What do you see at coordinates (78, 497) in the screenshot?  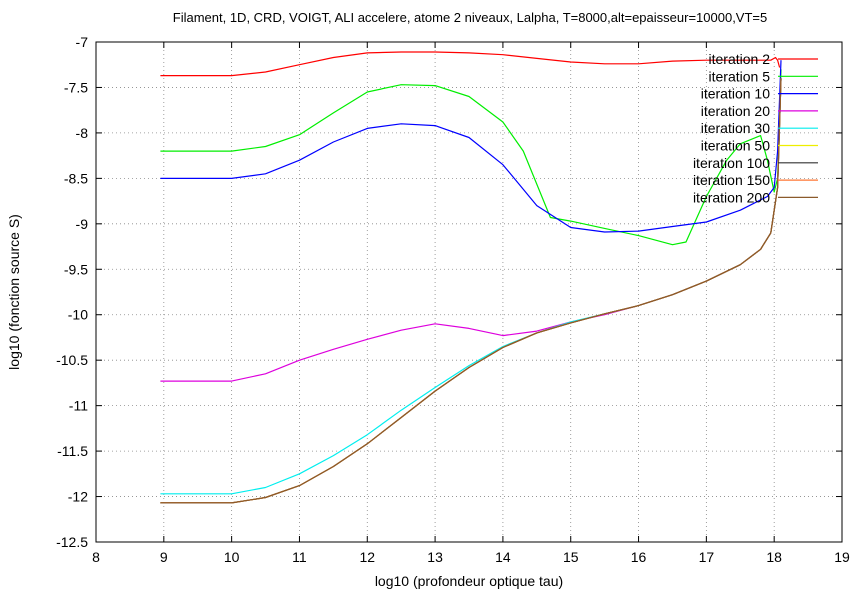 I see `y-tick-label: -12` at bounding box center [78, 497].